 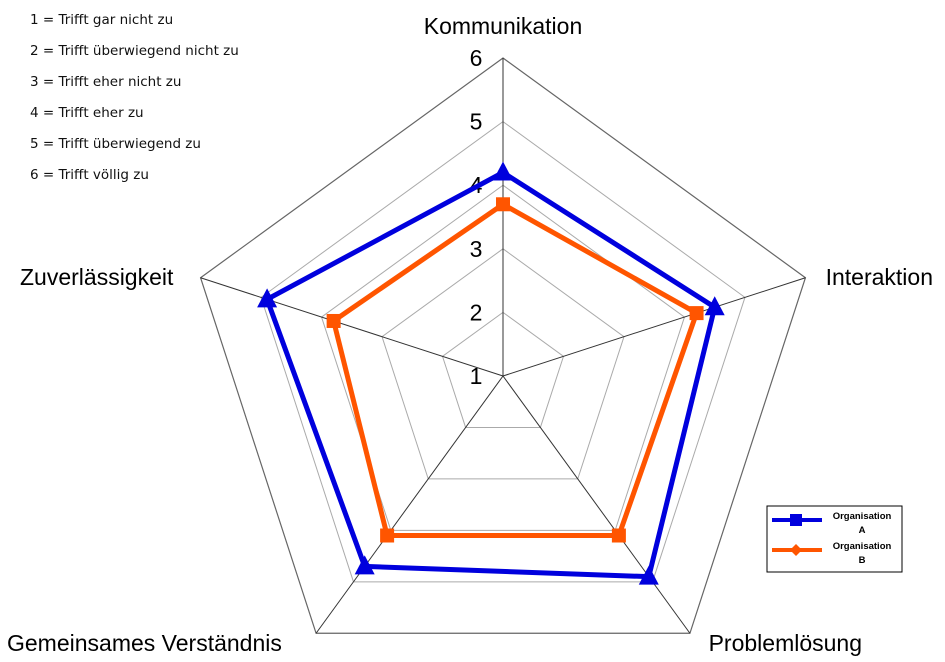 What do you see at coordinates (596, 504) in the screenshot?
I see `spoke-problemloesung` at bounding box center [596, 504].